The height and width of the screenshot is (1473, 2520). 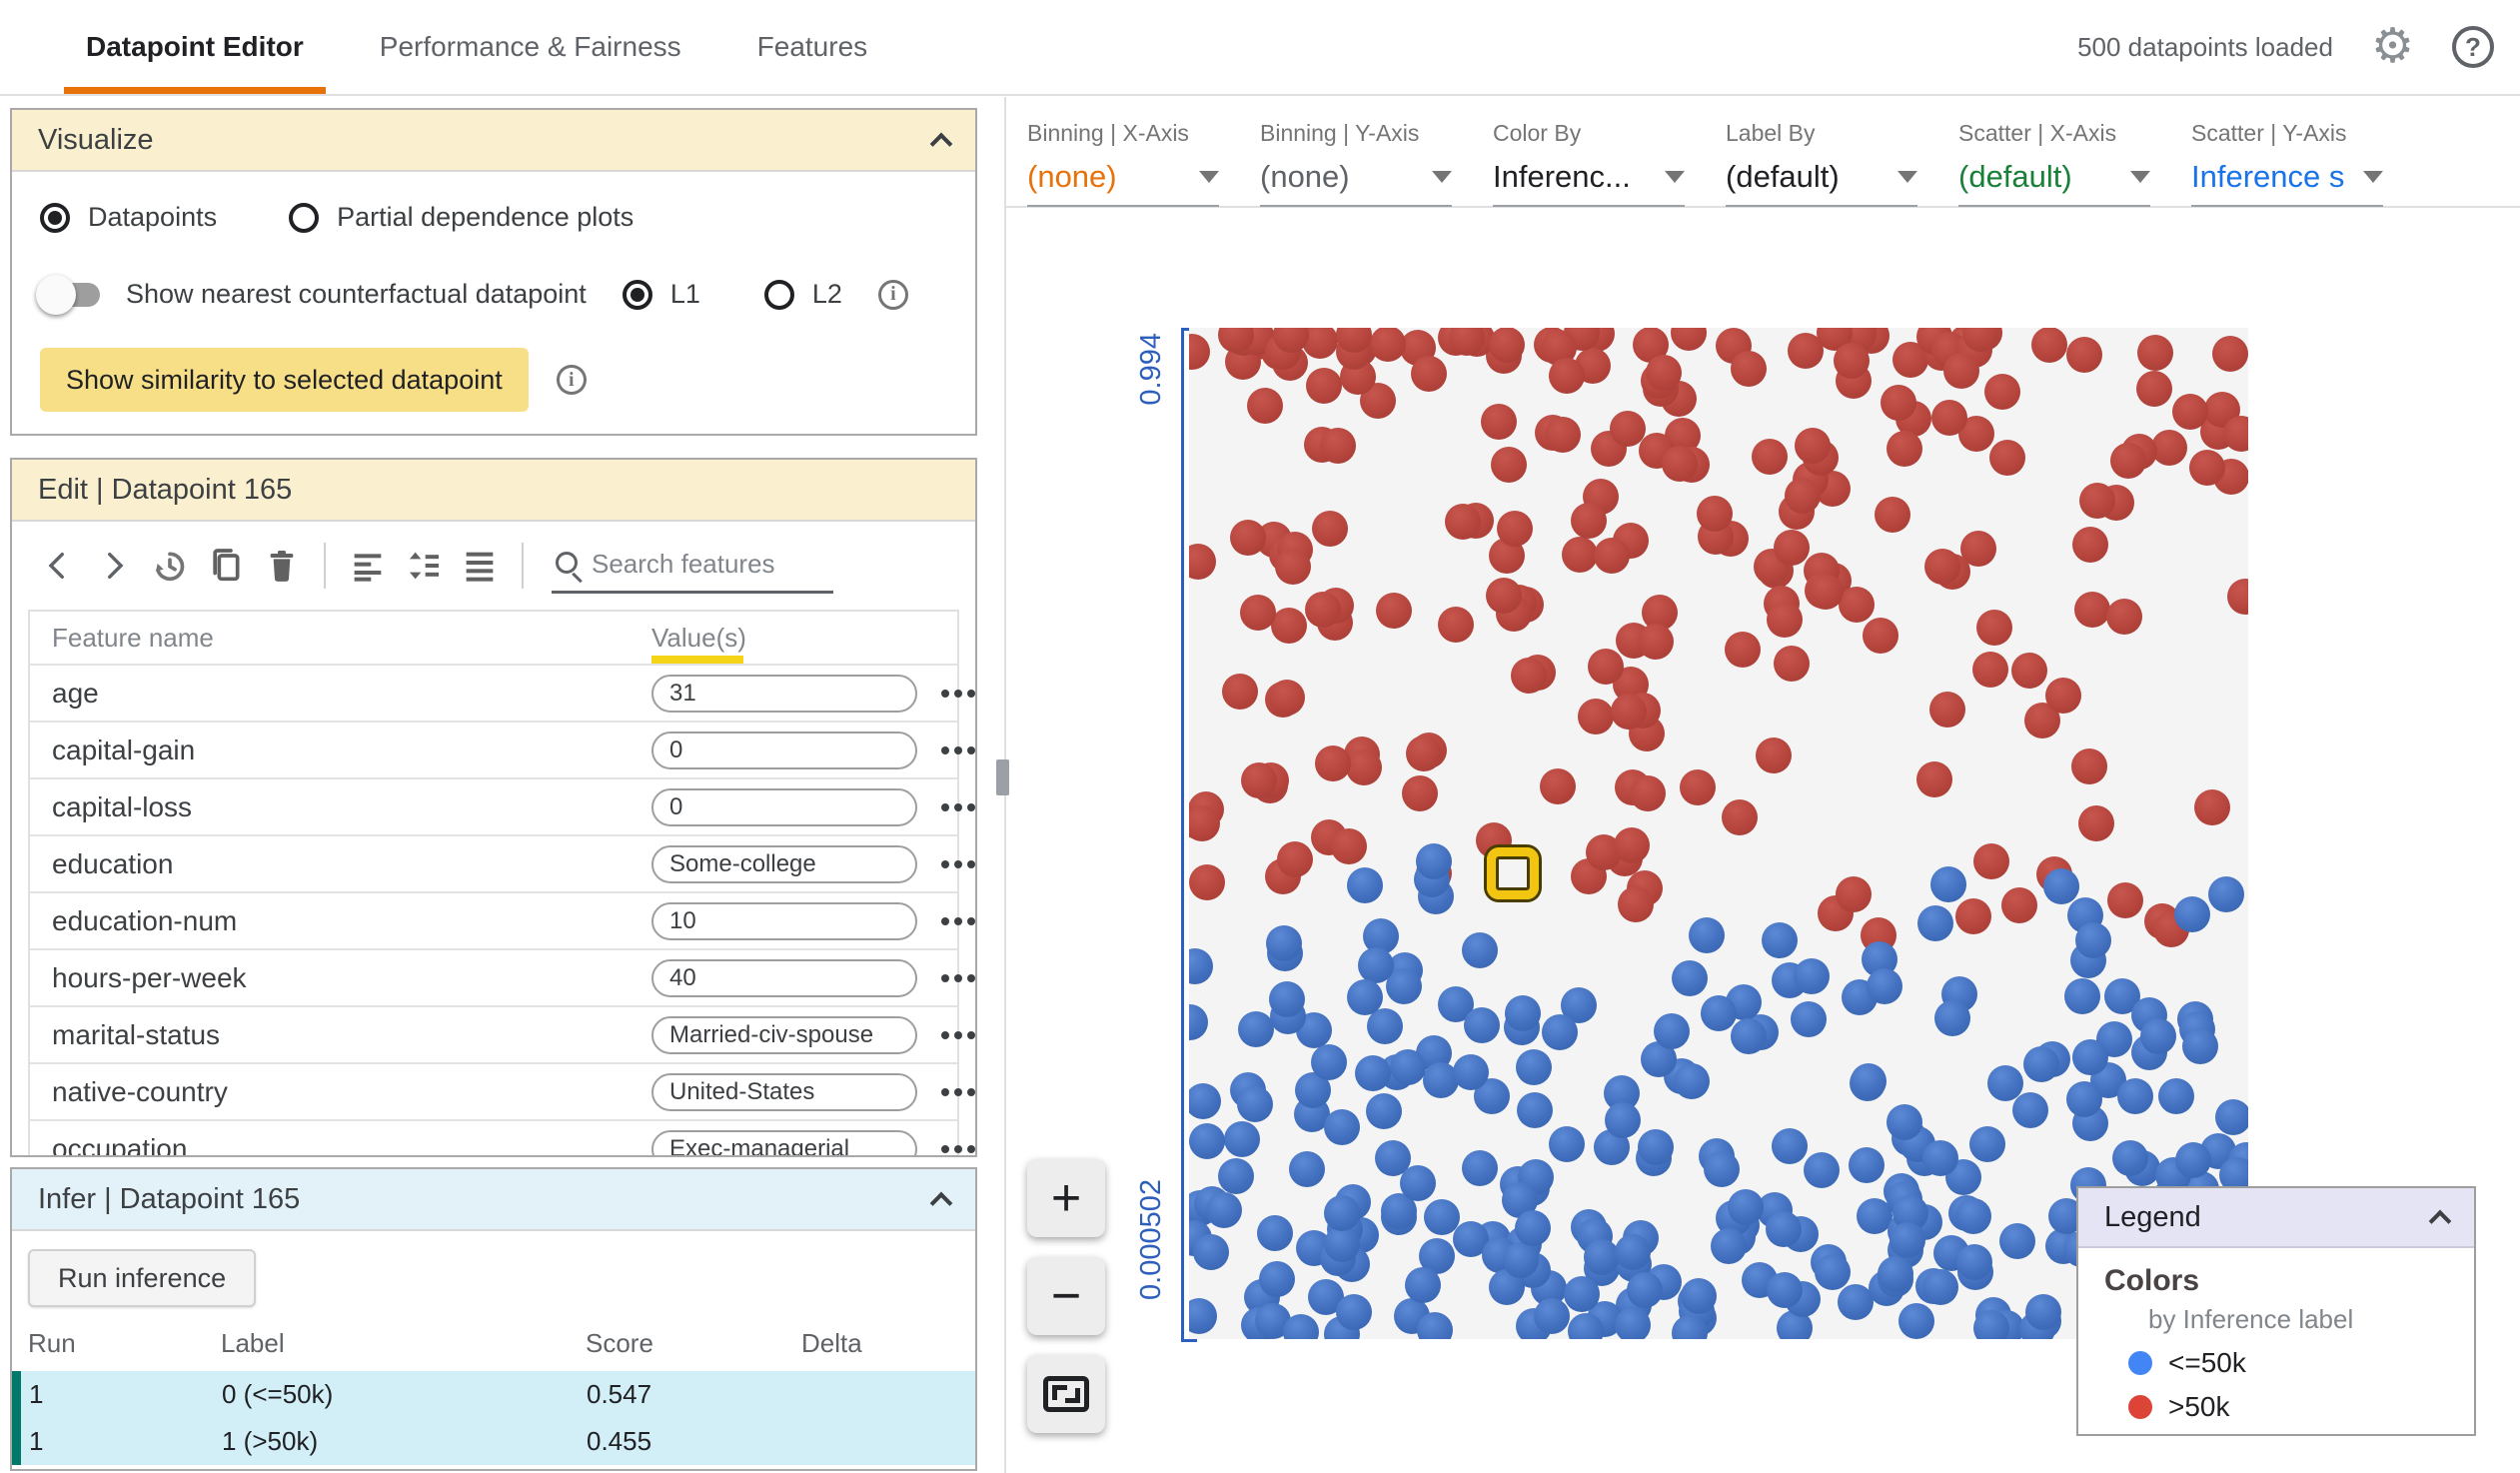 What do you see at coordinates (571, 380) in the screenshot?
I see `similarity-info-icon` at bounding box center [571, 380].